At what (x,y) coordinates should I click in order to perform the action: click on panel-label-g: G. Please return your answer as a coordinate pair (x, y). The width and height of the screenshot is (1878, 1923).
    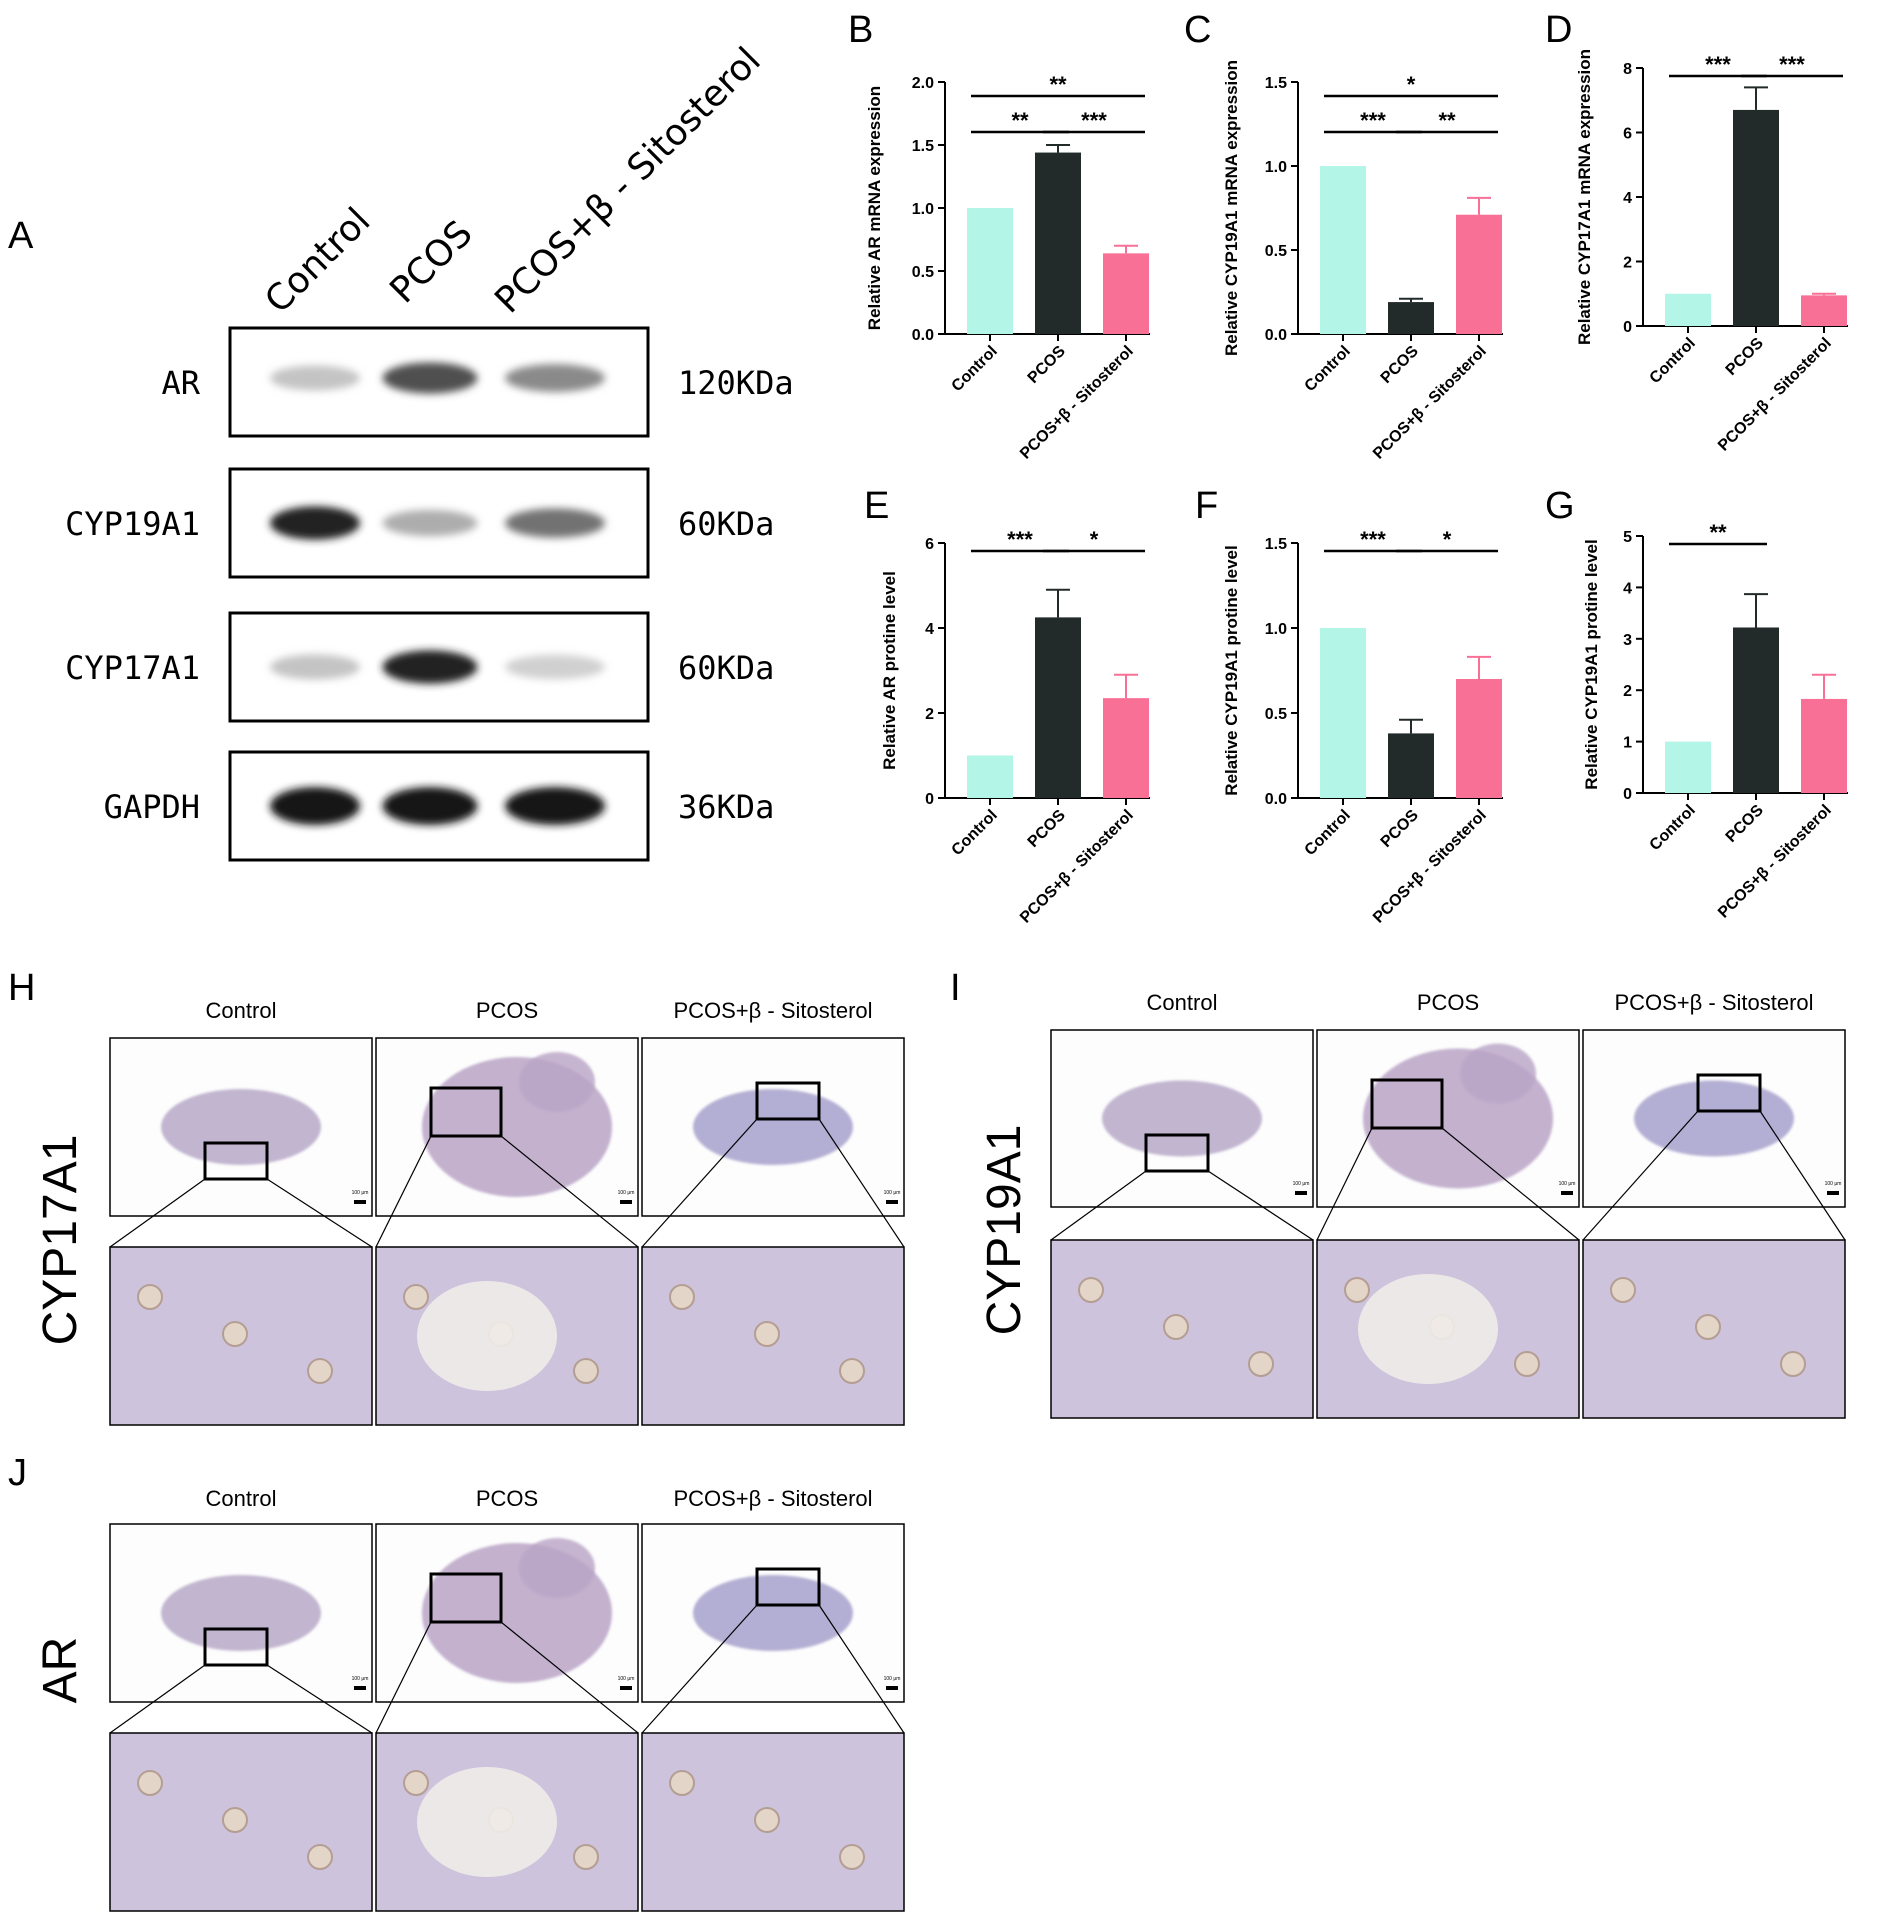
    Looking at the image, I should click on (1560, 506).